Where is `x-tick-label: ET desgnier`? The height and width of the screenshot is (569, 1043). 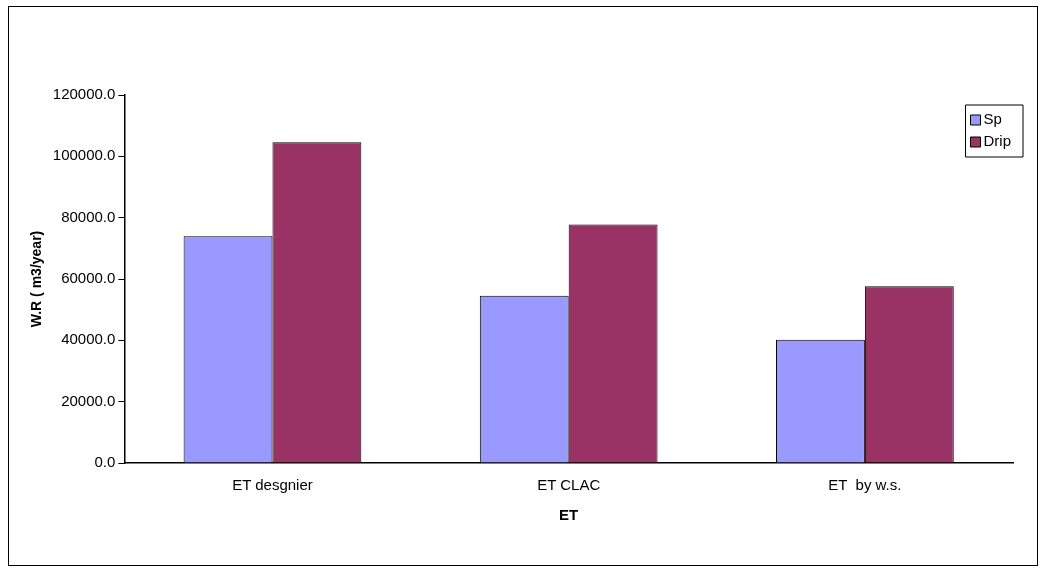 x-tick-label: ET desgnier is located at coordinates (272, 485).